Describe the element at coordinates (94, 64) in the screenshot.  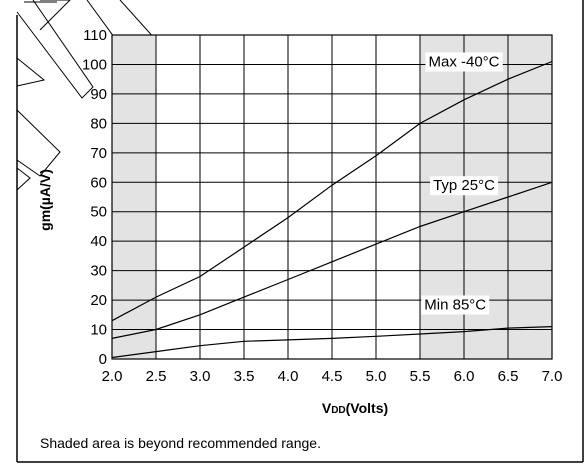
I see `y-tick-label-100: 100` at that location.